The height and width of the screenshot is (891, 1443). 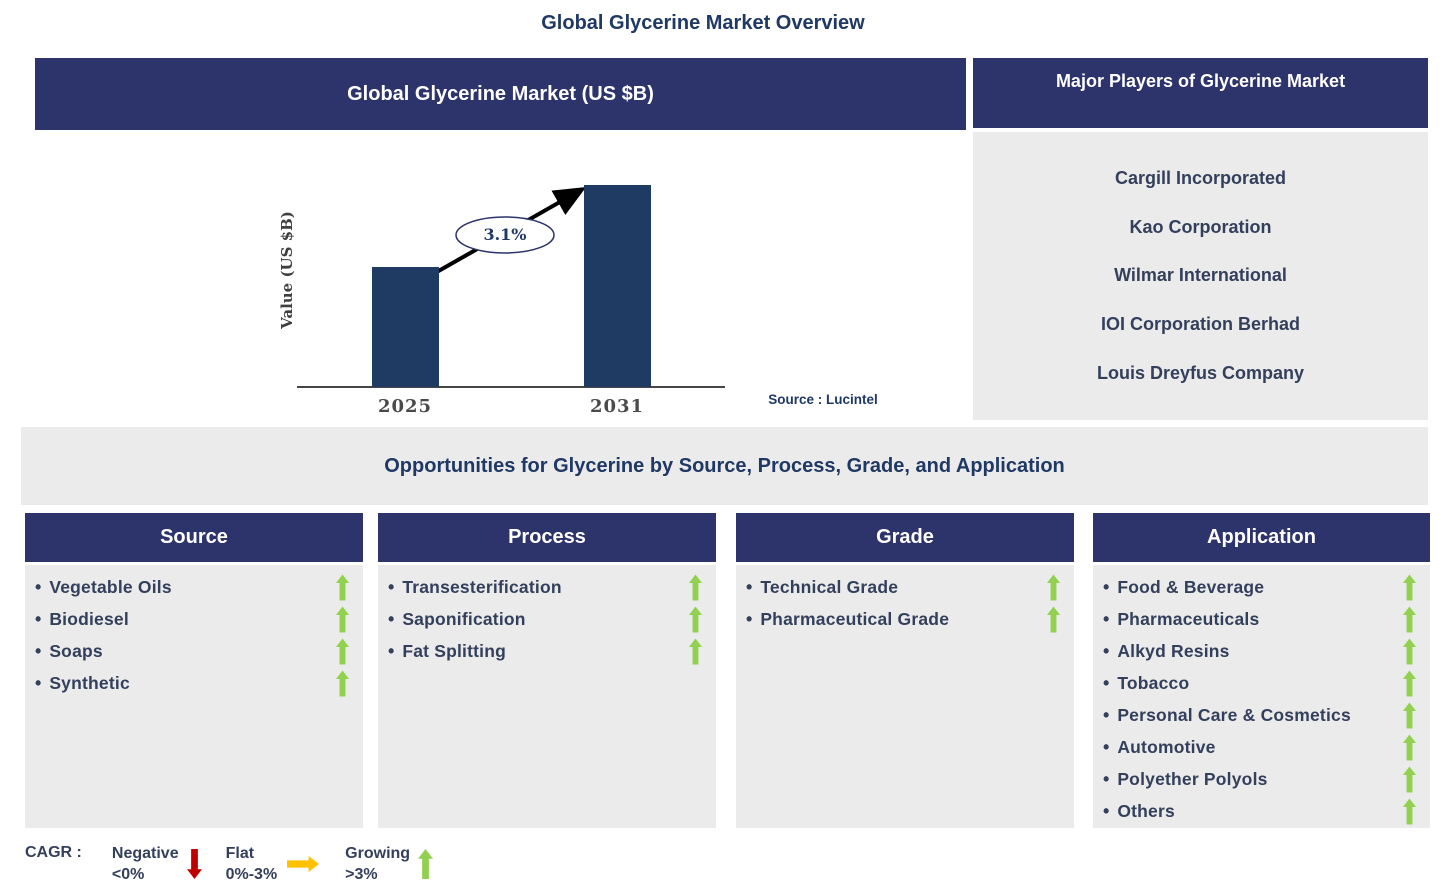 What do you see at coordinates (1261, 619) in the screenshot?
I see `list-item: • Pharmaceuticals` at bounding box center [1261, 619].